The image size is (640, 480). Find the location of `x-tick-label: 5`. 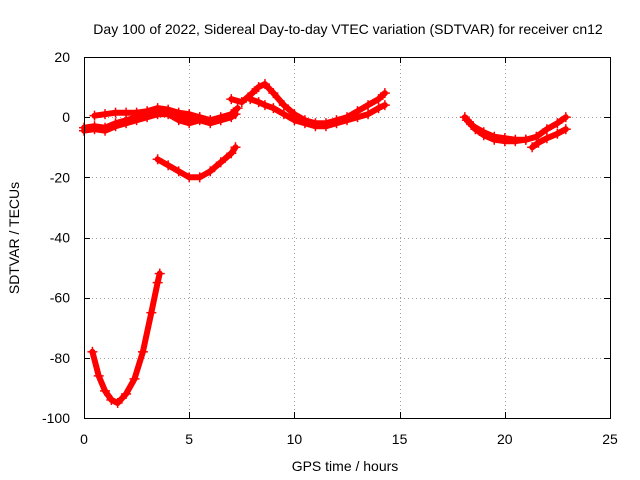

x-tick-label: 5 is located at coordinates (189, 439).